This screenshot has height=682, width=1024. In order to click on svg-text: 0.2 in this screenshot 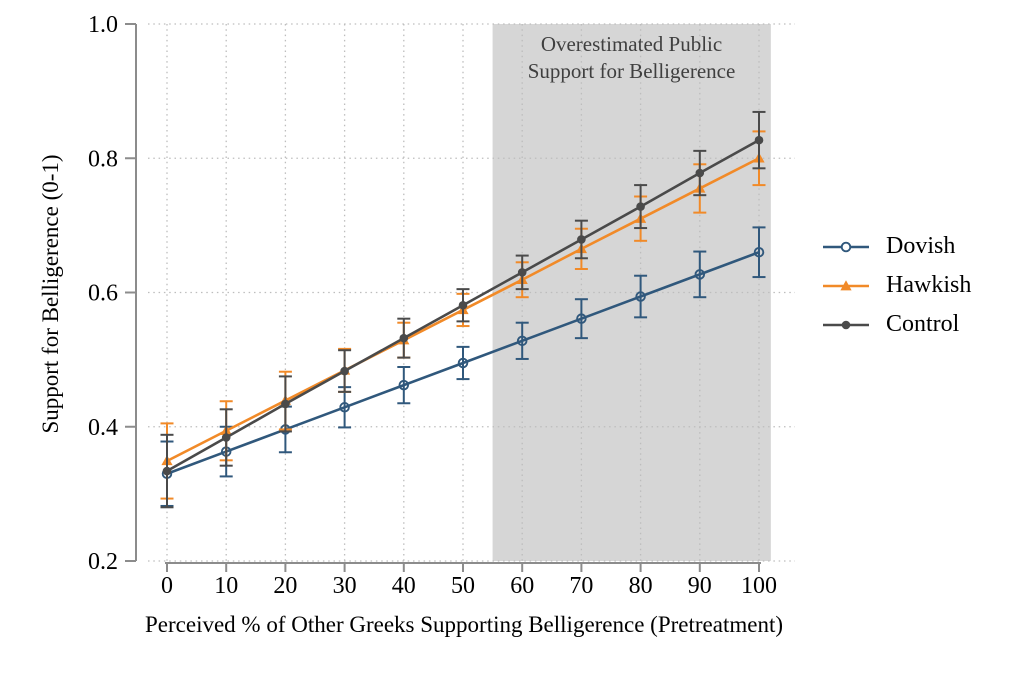, I will do `click(103, 562)`.